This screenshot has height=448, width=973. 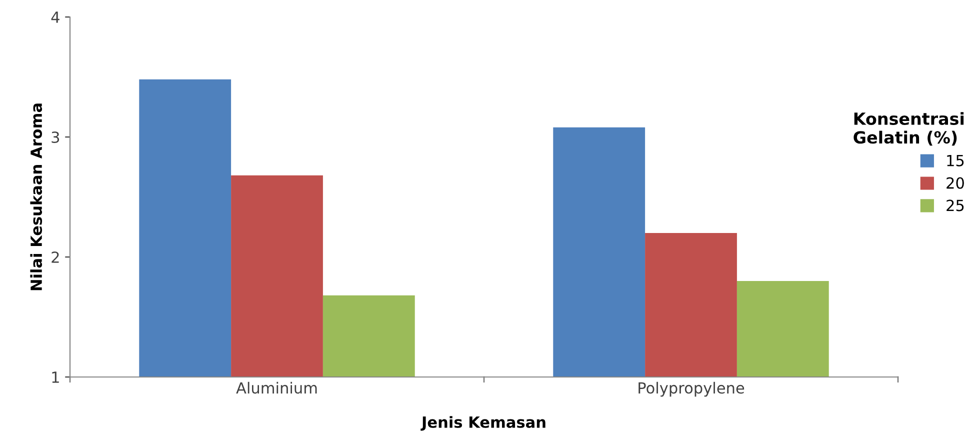 I want to click on y-tick-label: 2, so click(x=55, y=257).